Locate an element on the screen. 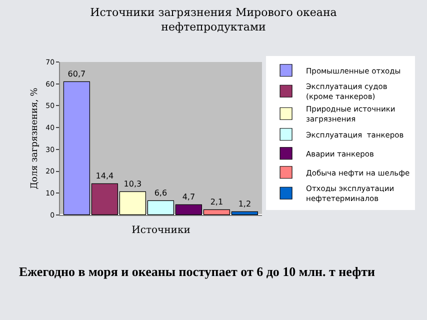  y-axis-title: Доля загрязнения, % is located at coordinates (35, 138).